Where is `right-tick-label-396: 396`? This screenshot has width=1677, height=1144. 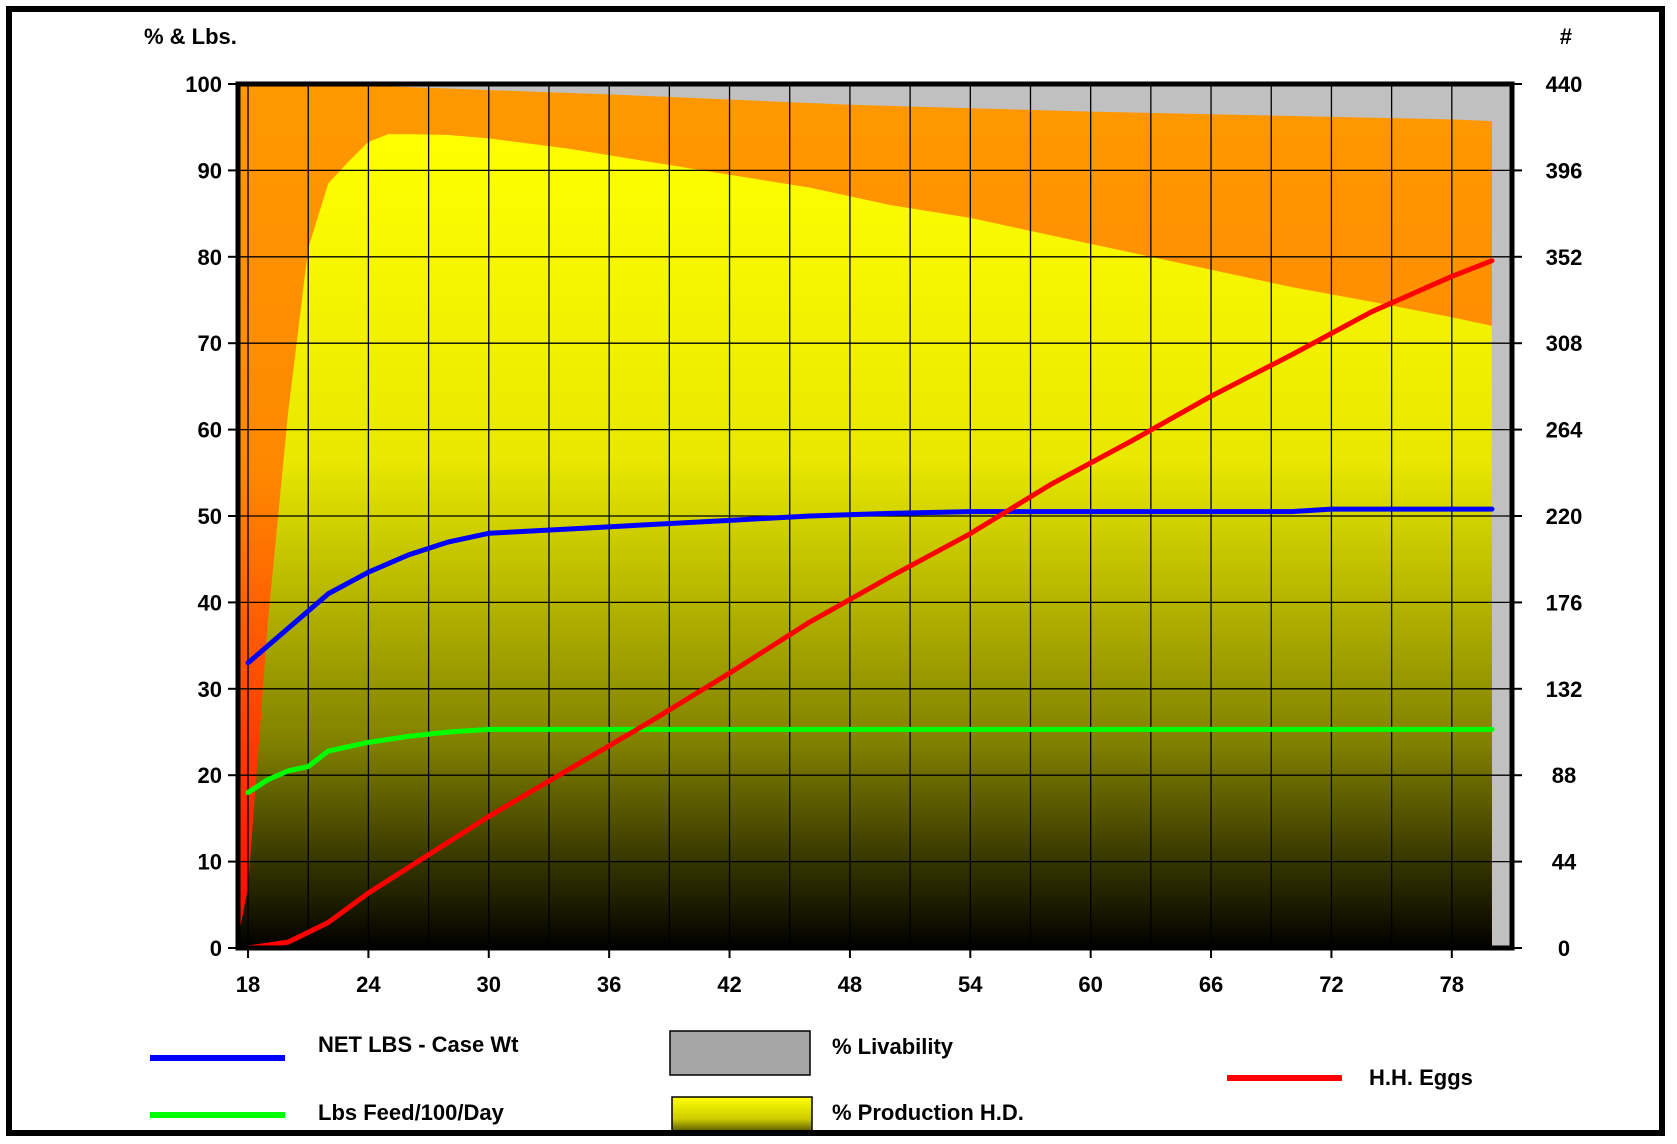 right-tick-label-396: 396 is located at coordinates (1564, 170).